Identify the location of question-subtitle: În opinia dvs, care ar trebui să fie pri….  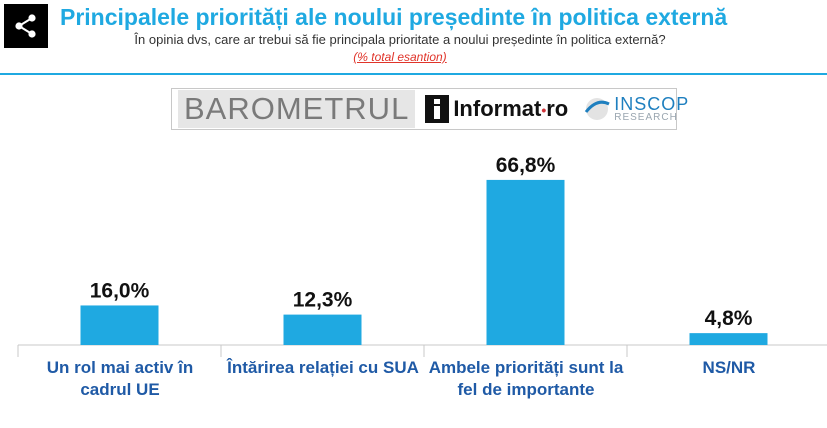
(400, 39).